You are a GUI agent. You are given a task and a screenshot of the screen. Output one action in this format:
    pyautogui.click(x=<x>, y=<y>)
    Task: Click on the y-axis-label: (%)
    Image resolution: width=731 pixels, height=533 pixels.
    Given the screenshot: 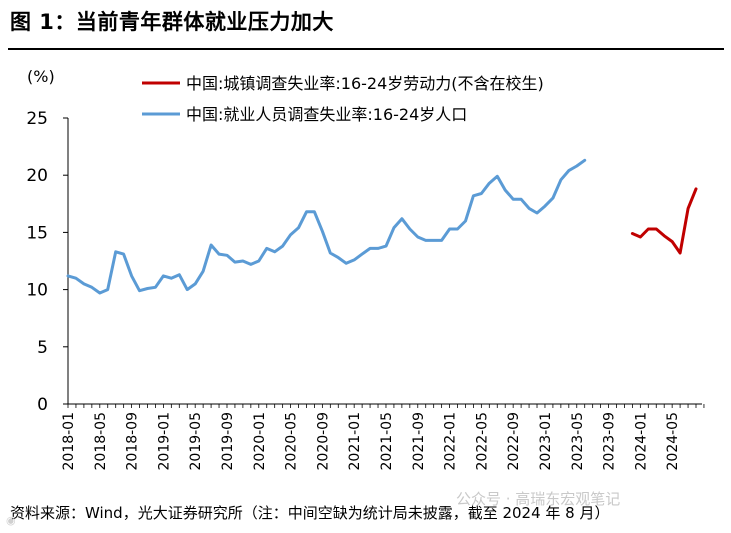 What is the action you would take?
    pyautogui.click(x=41, y=76)
    